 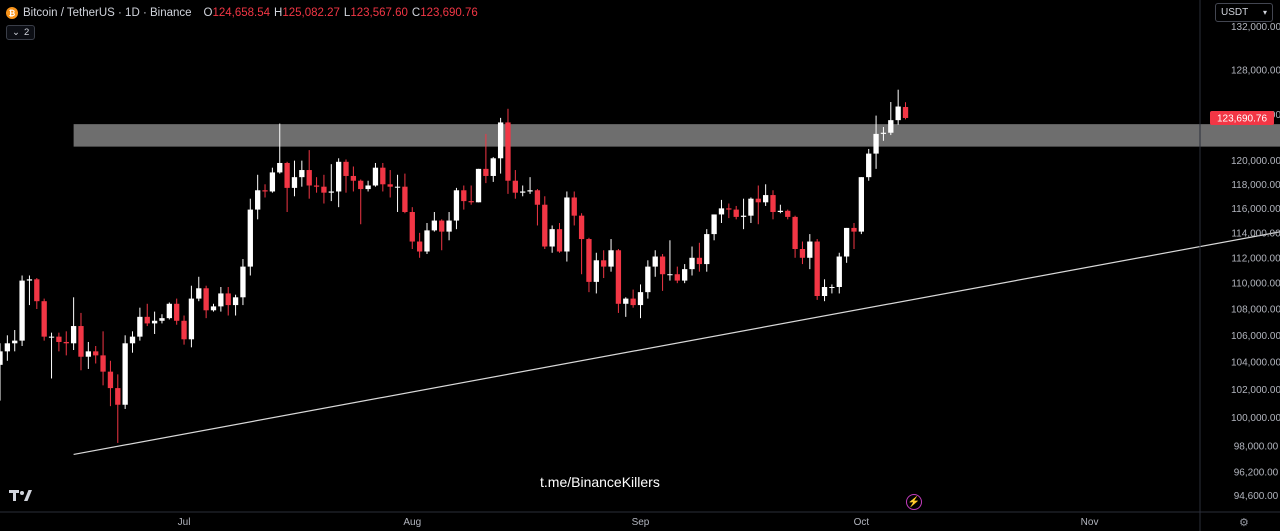 I want to click on currency-select-value: USDT, so click(x=1235, y=12).